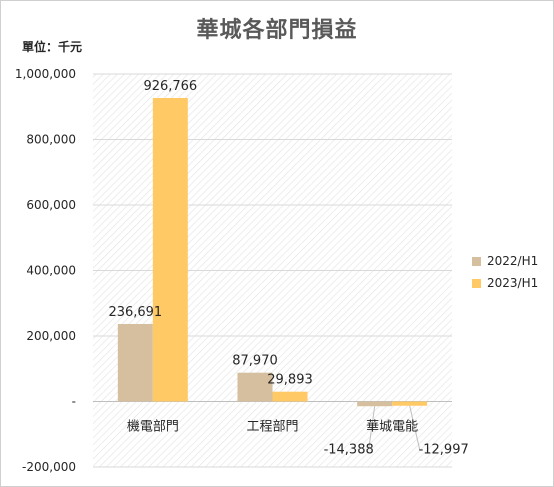 This screenshot has width=554, height=487. Describe the element at coordinates (52, 47) in the screenshot. I see `unit-label: 單位：千元` at that location.